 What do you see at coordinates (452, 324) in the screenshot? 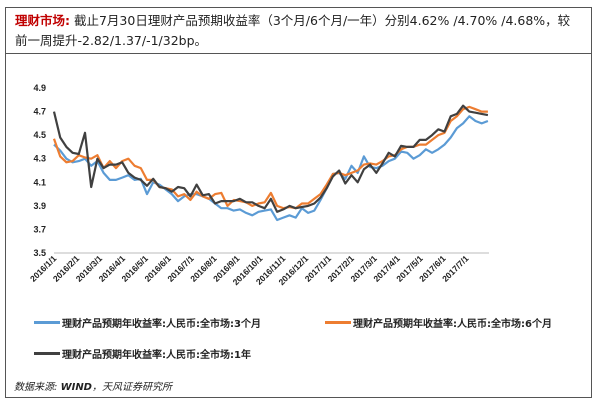
I see `legend-label: 理财产品预期年收益率:人民币:全市场:6个月` at bounding box center [452, 324].